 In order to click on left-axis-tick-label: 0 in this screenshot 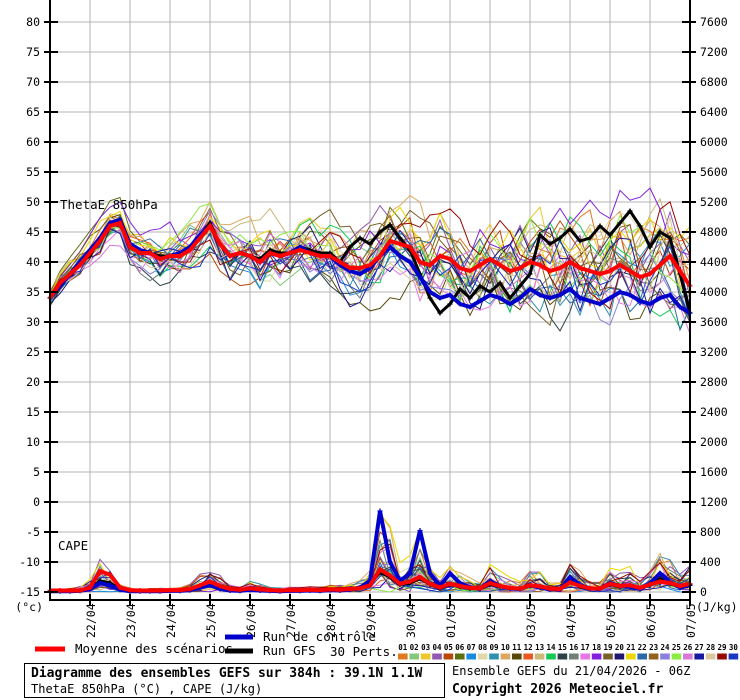, I will do `click(36, 502)`.